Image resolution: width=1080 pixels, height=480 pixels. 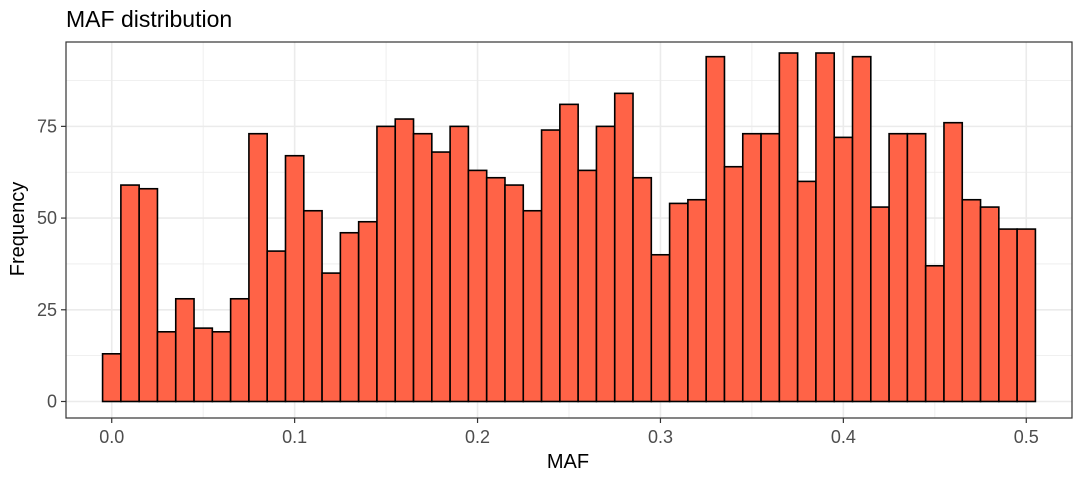 What do you see at coordinates (111, 437) in the screenshot?
I see `x-tick-label: 0.0` at bounding box center [111, 437].